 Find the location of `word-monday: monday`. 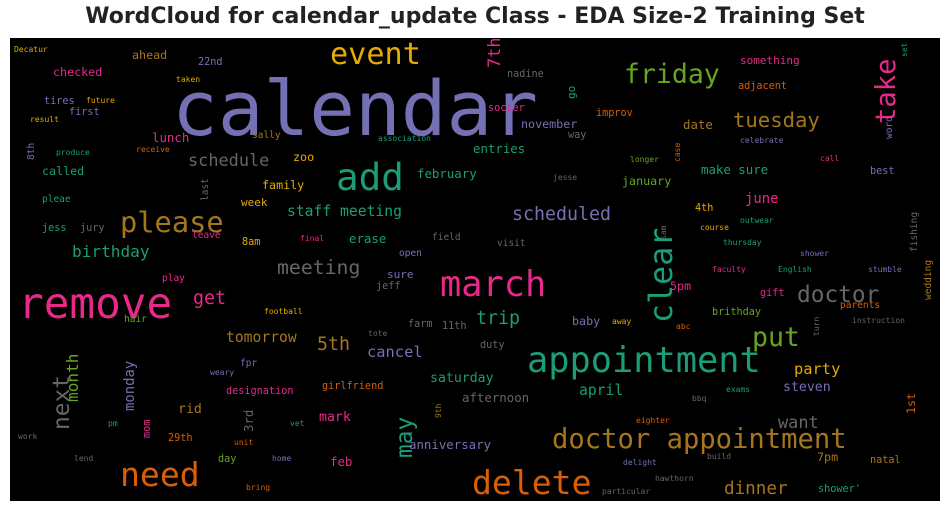

word-monday: monday is located at coordinates (130, 386).